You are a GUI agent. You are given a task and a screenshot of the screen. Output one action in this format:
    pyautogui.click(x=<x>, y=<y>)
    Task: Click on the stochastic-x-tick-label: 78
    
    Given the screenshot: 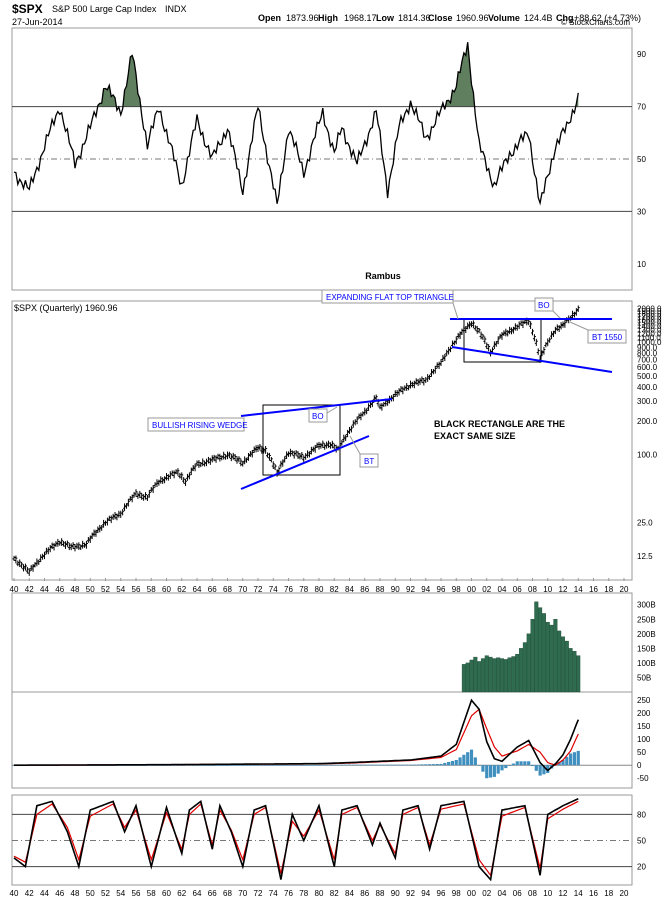 What is the action you would take?
    pyautogui.click(x=303, y=893)
    